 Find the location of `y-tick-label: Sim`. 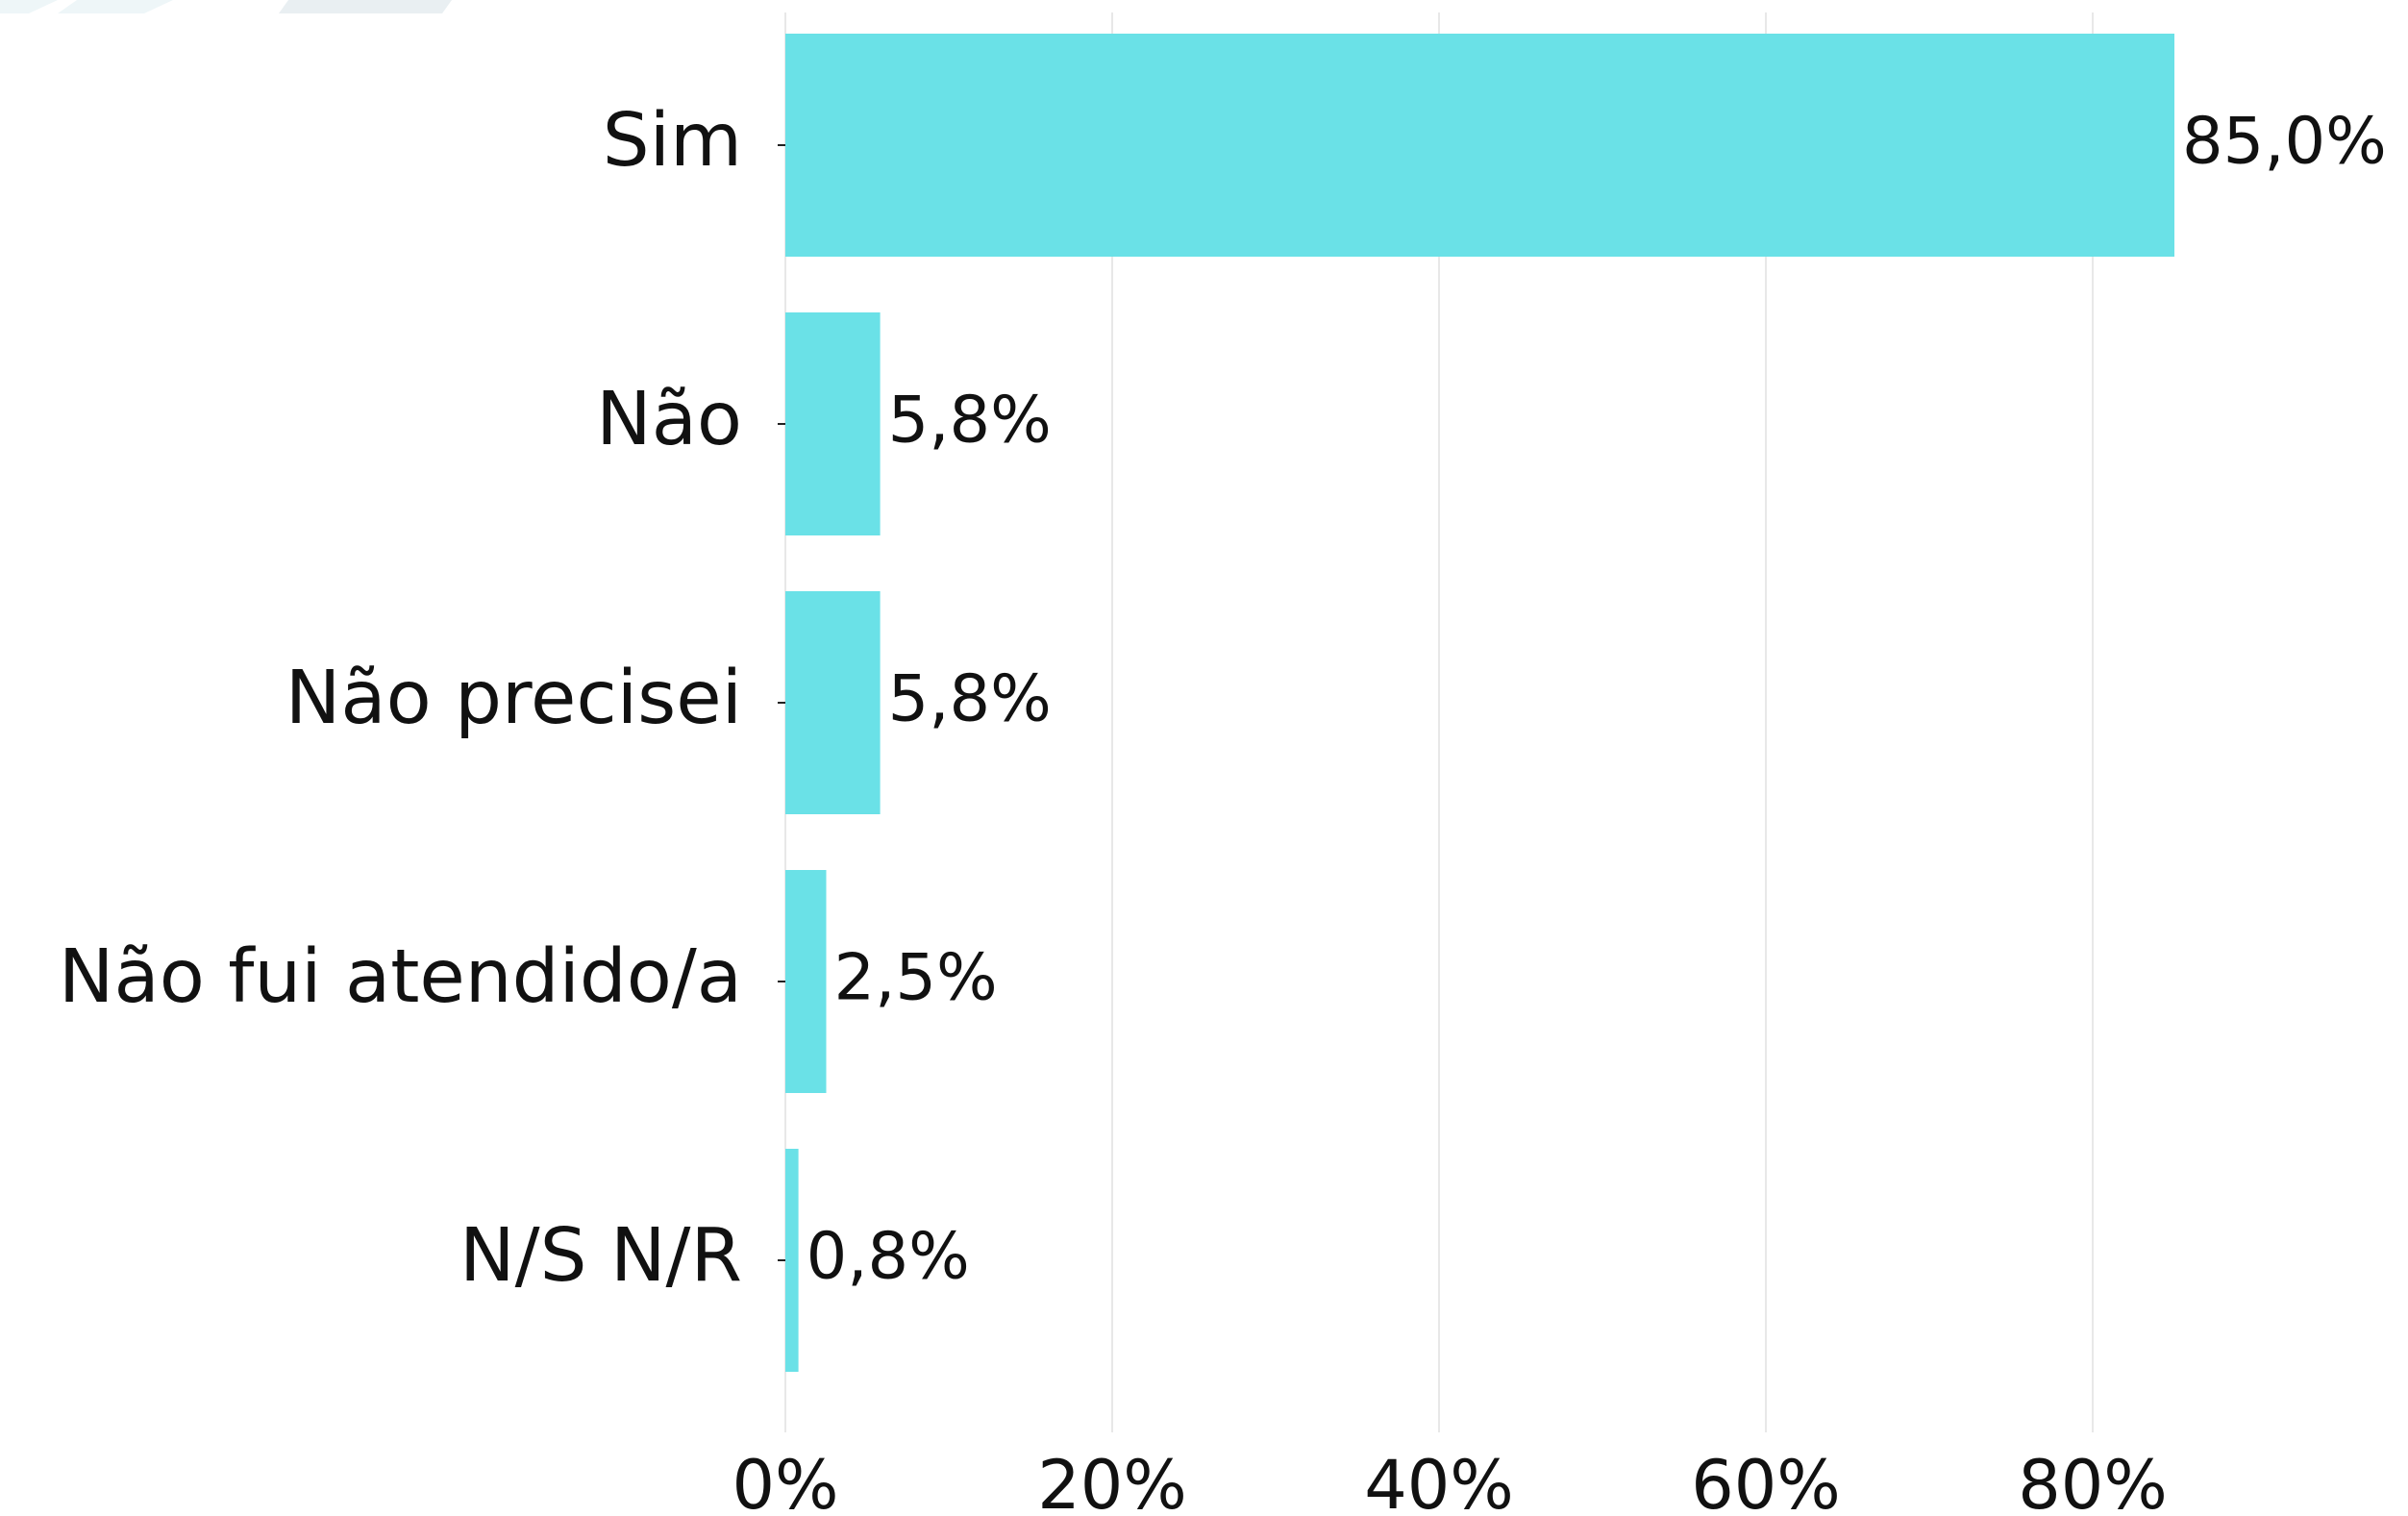

y-tick-label: Sim is located at coordinates (672, 141).